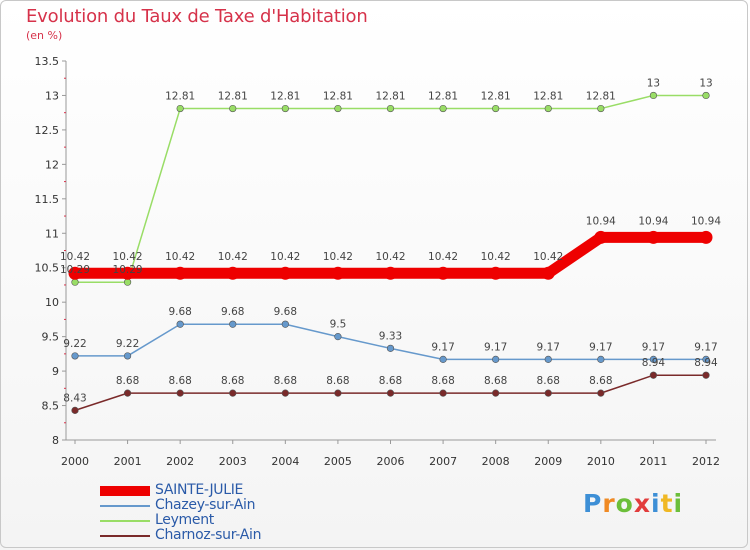  What do you see at coordinates (390, 336) in the screenshot?
I see `data-label: 9.33` at bounding box center [390, 336].